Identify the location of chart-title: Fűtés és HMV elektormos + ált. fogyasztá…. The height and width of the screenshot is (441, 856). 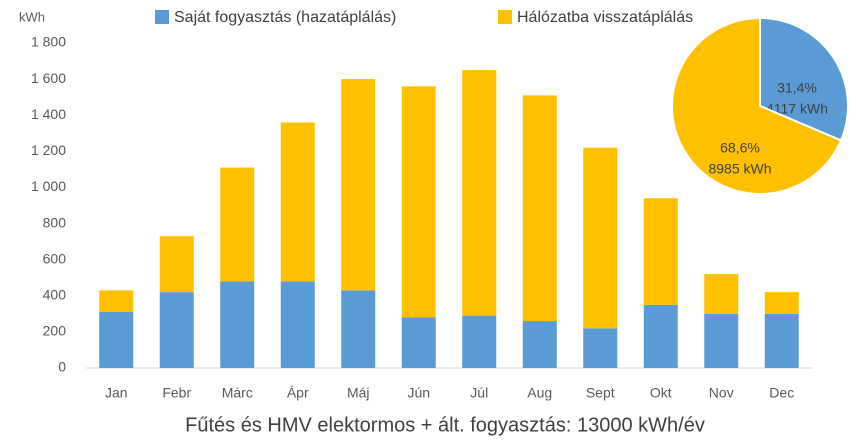
(445, 425).